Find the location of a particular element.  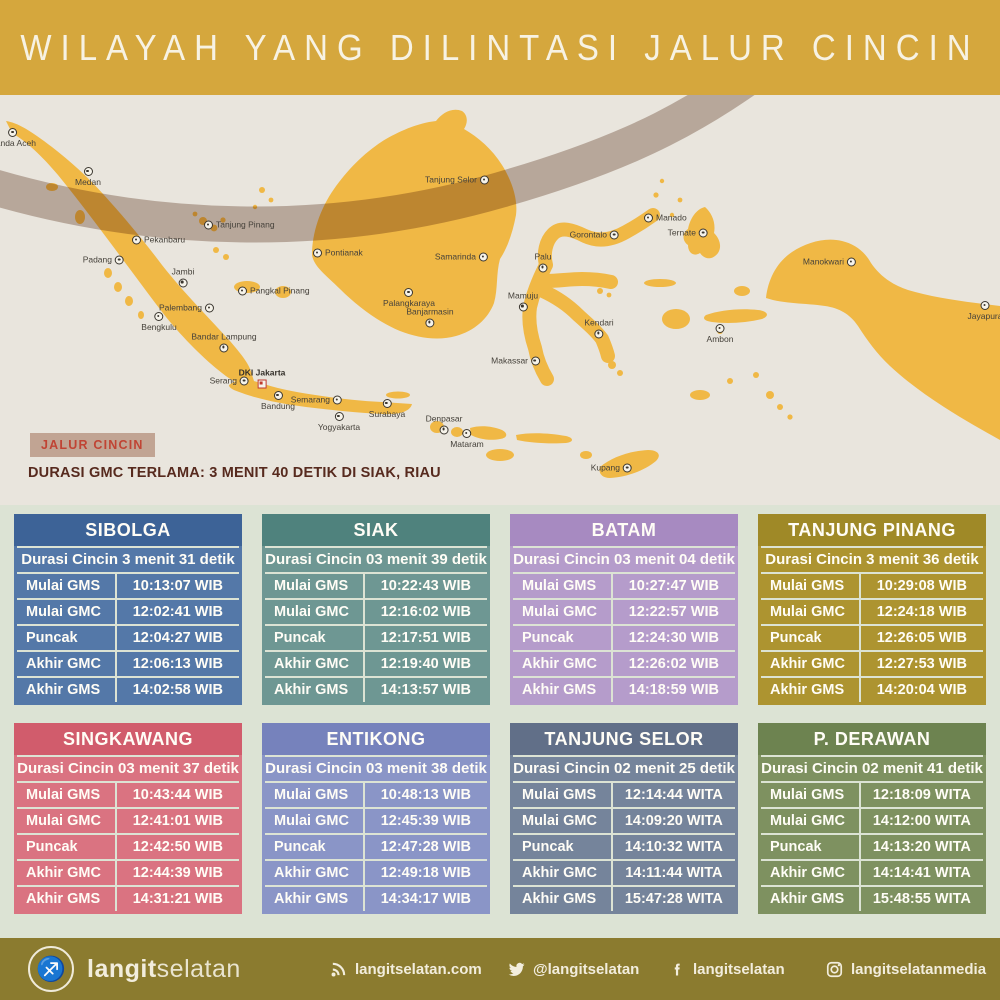

card-row: Akhir GMC 14:14:41 WITA is located at coordinates (872, 872).